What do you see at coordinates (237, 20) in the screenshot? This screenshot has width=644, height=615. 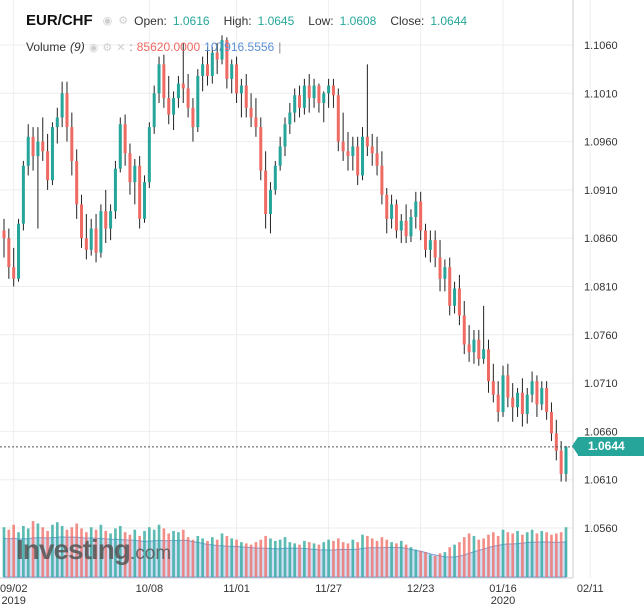 I see `high-label: High:` at bounding box center [237, 20].